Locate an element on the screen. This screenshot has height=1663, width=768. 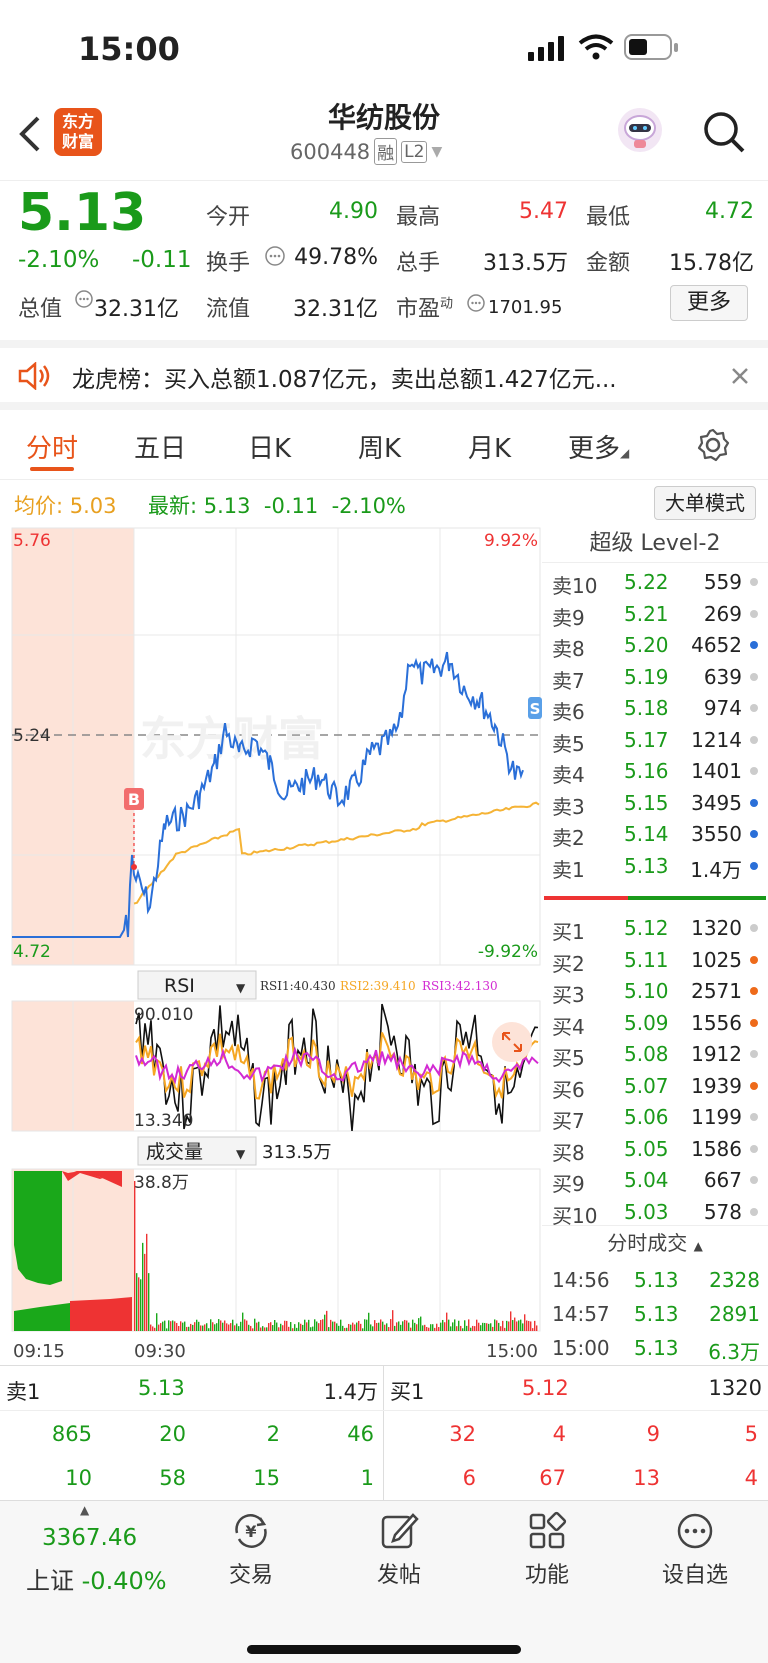
bid-level: 买6 is located at coordinates (568, 1089).